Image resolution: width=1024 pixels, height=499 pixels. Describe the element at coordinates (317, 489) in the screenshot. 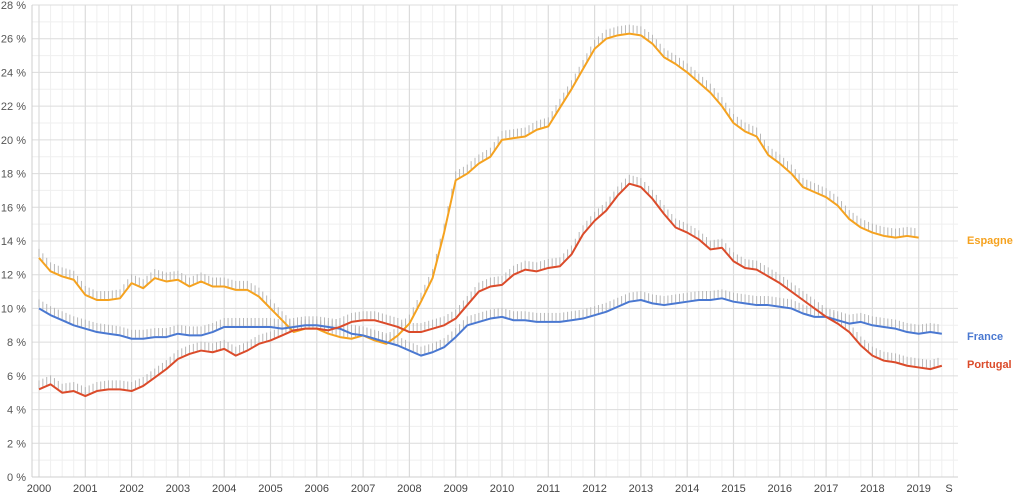

I see `x-tick-label: 2006` at that location.